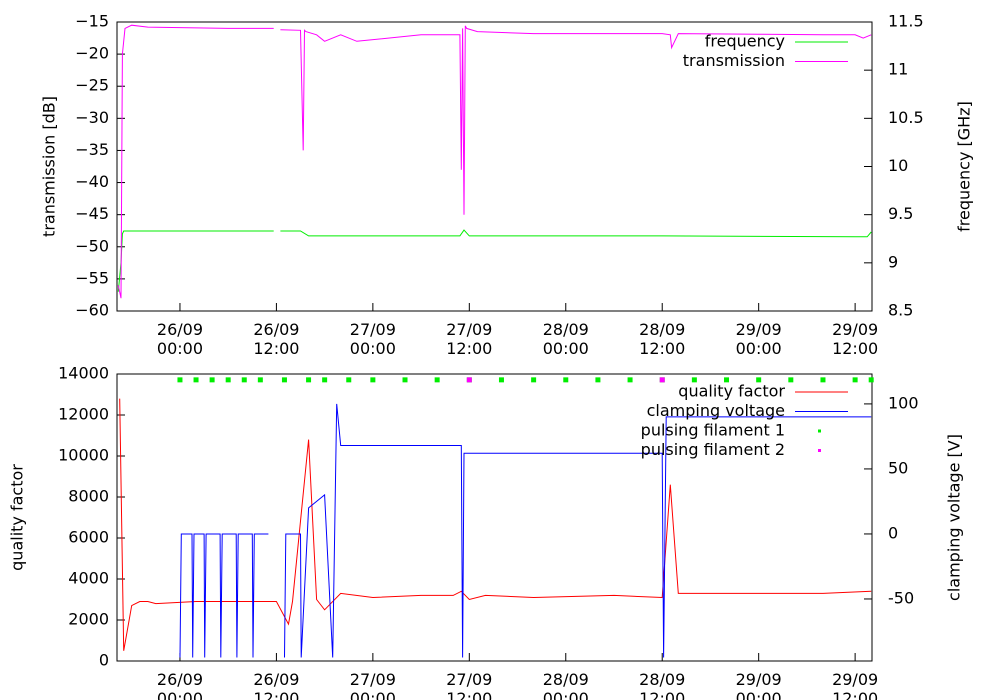  I want to click on y-tick-label: −50, so click(92, 245).